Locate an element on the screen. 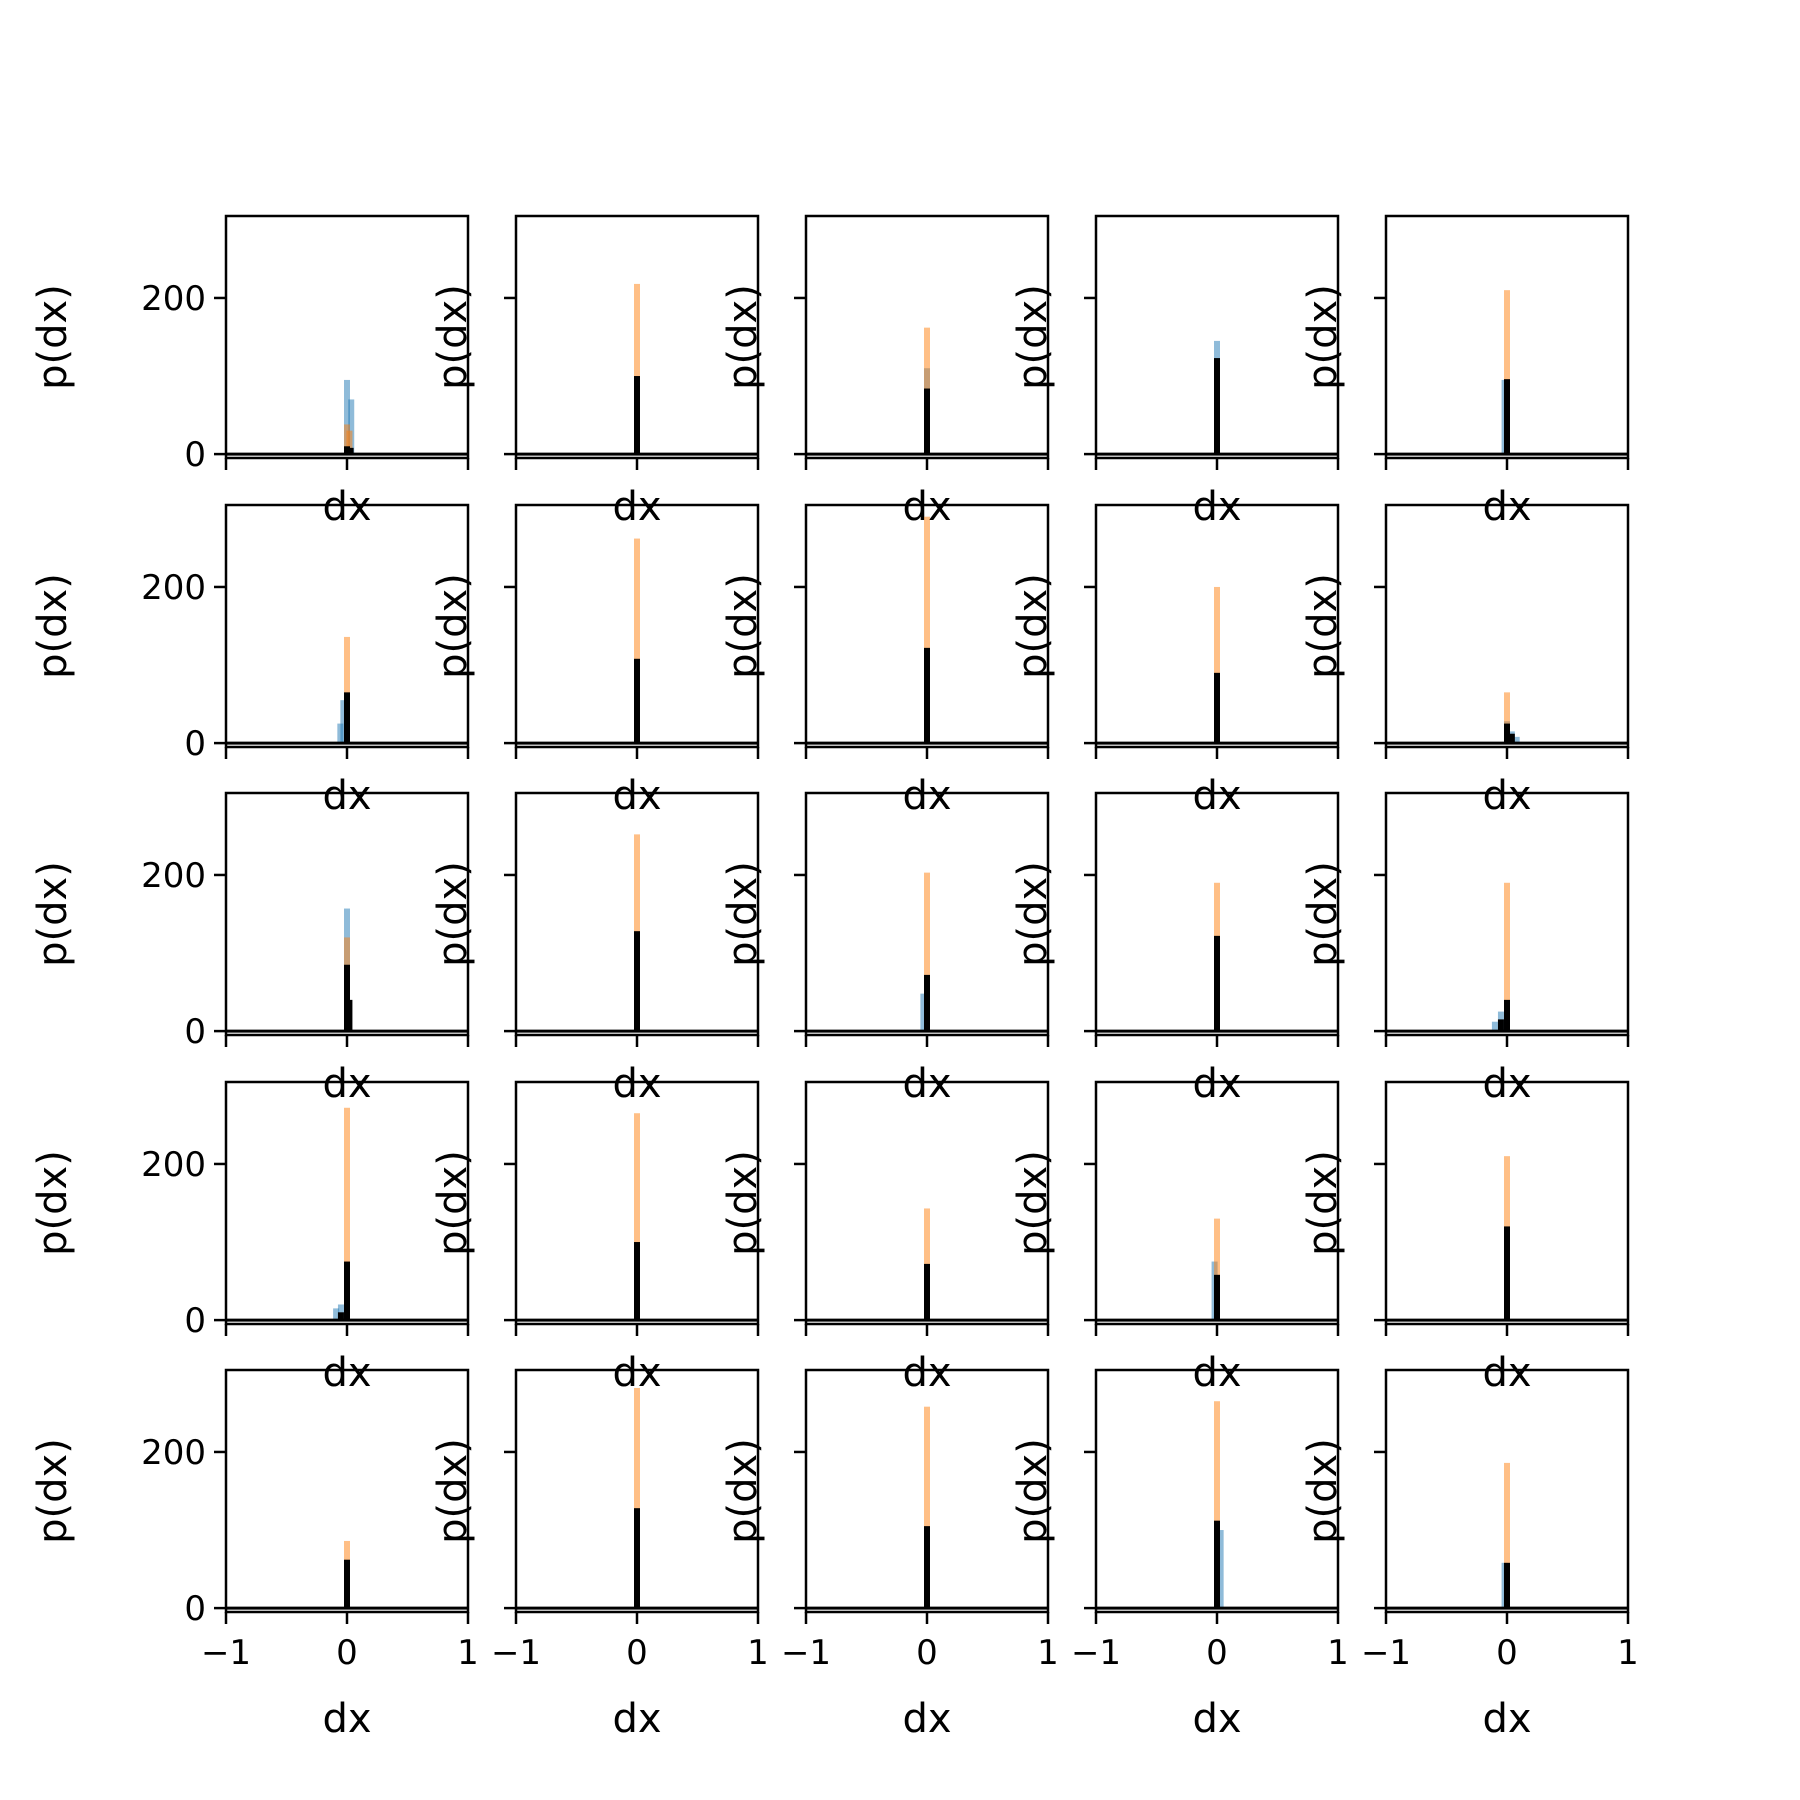 The width and height of the screenshot is (1800, 1800). subplot-r2-c2: p(dx) dx is located at coordinates (885, 949).